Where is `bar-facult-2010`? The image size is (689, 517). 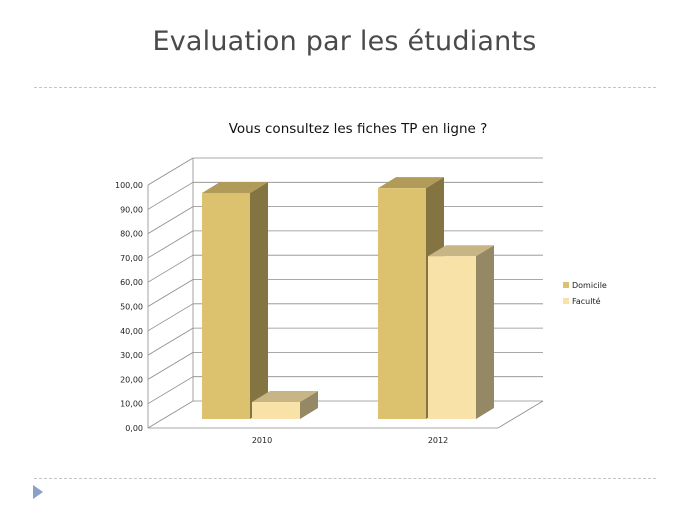 bar-facult-2010 is located at coordinates (285, 404).